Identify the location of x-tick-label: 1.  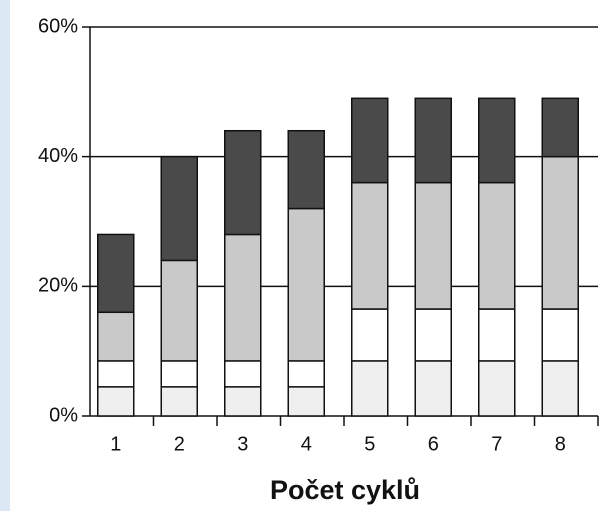
(115, 444).